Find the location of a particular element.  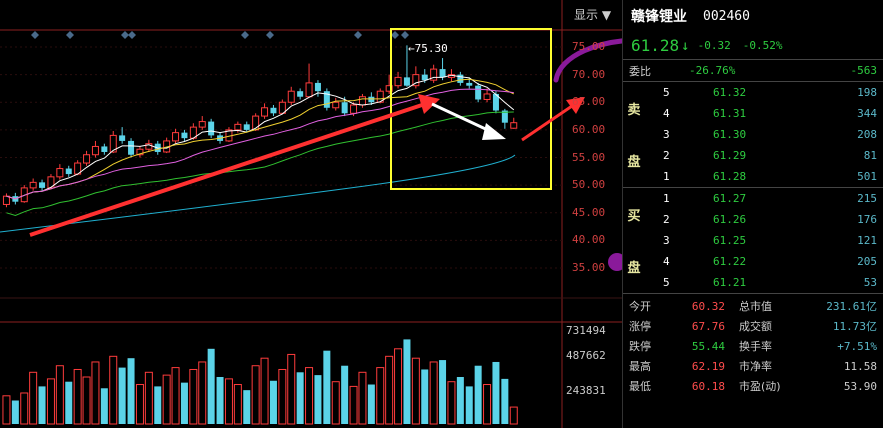

stat-row: 最高 62.19 市净率 11.58 is located at coordinates (753, 366).